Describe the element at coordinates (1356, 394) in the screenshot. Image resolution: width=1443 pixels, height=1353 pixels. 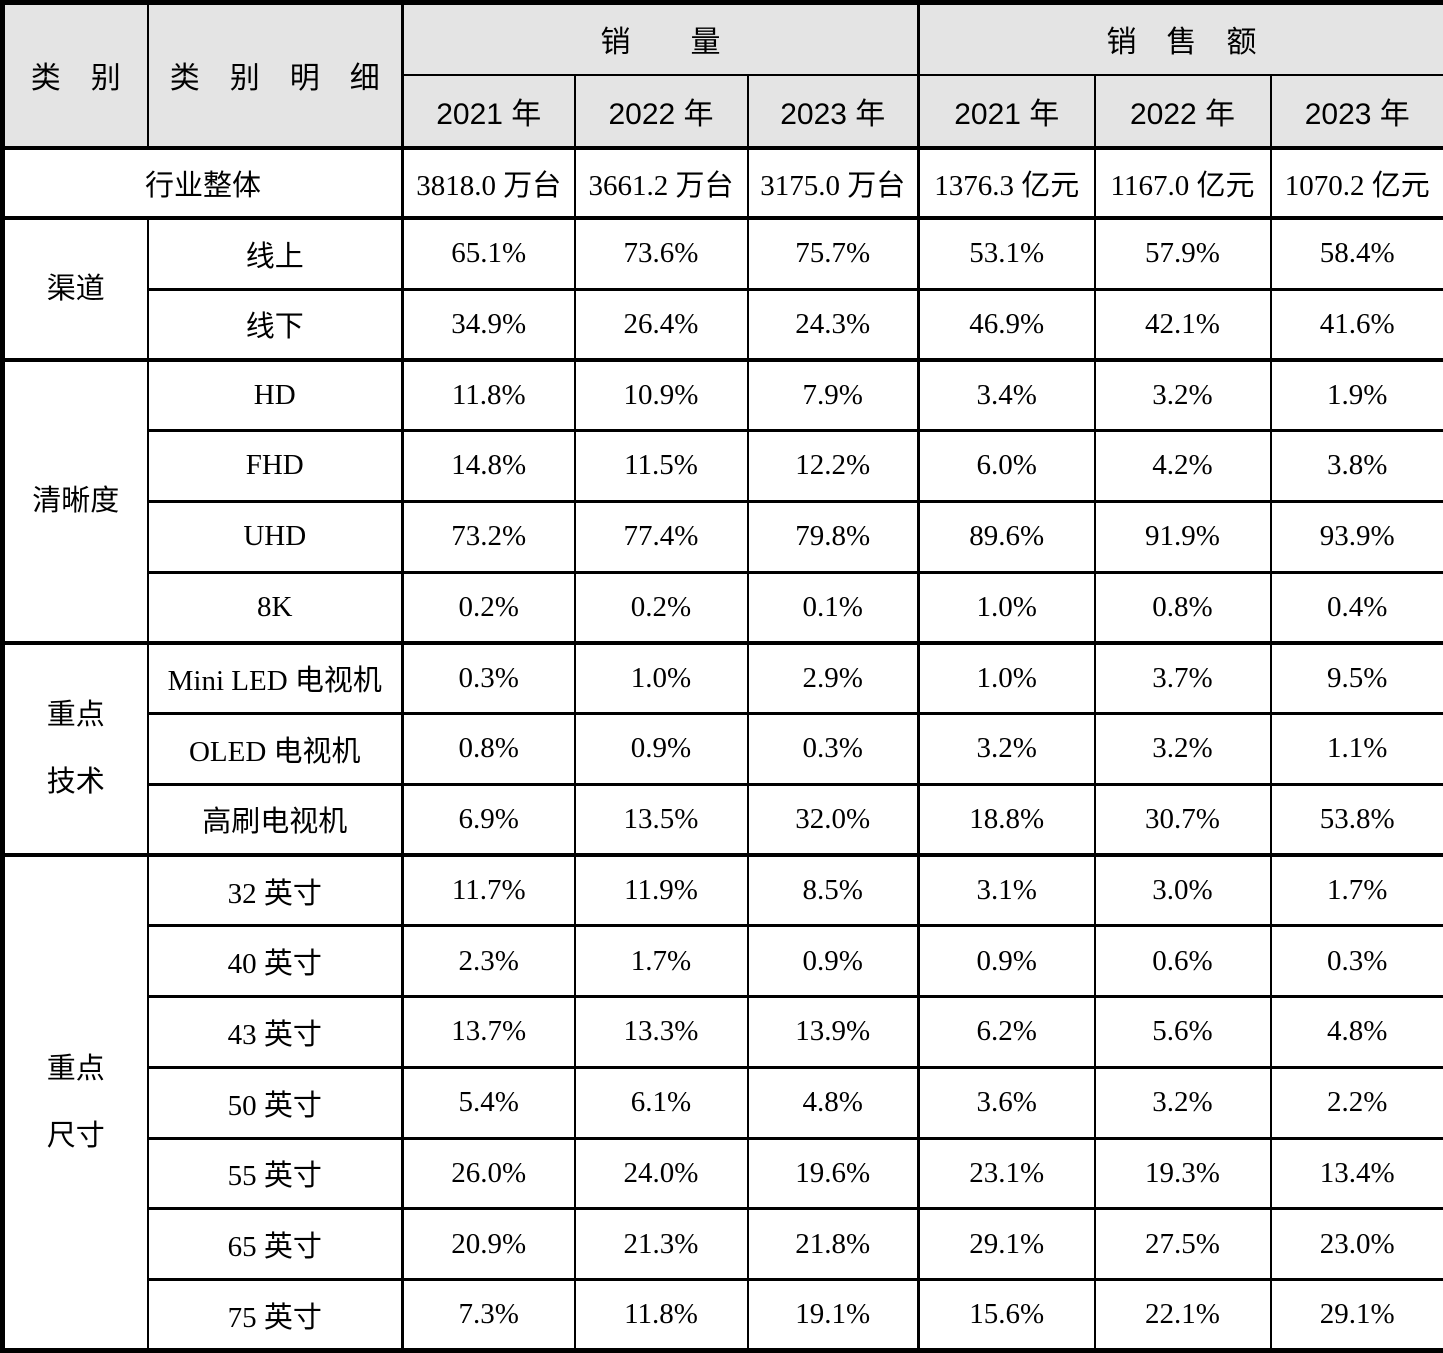
I see `value-cell: 1.9%` at that location.